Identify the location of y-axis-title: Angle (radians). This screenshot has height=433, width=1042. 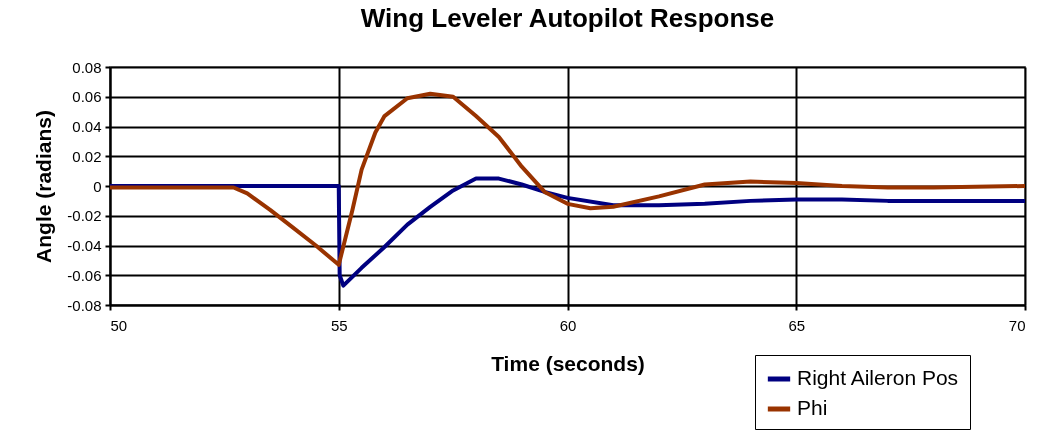
(44, 186).